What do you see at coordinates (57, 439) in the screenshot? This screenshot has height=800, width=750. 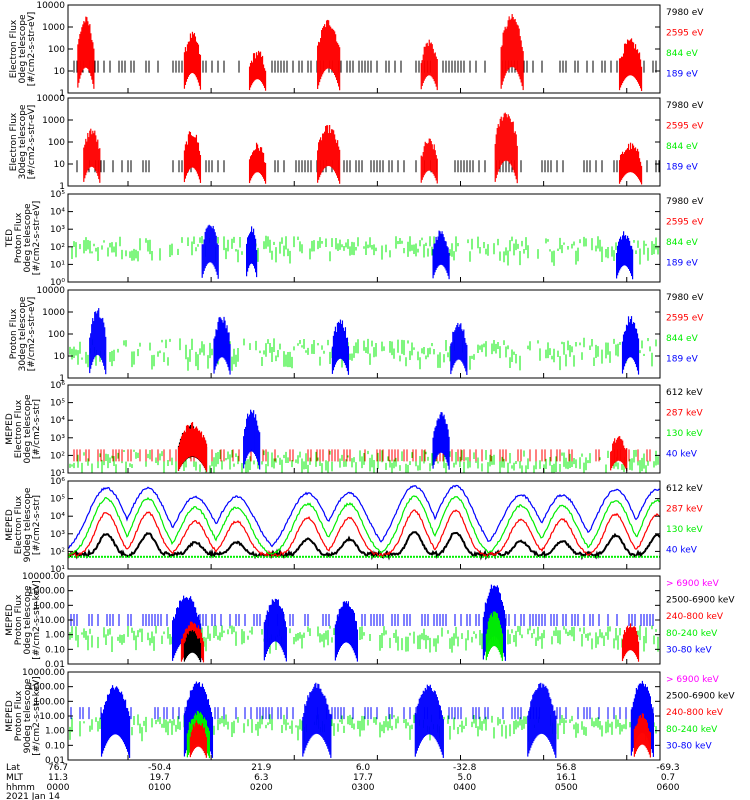 I see `ytick-label: 10³` at bounding box center [57, 439].